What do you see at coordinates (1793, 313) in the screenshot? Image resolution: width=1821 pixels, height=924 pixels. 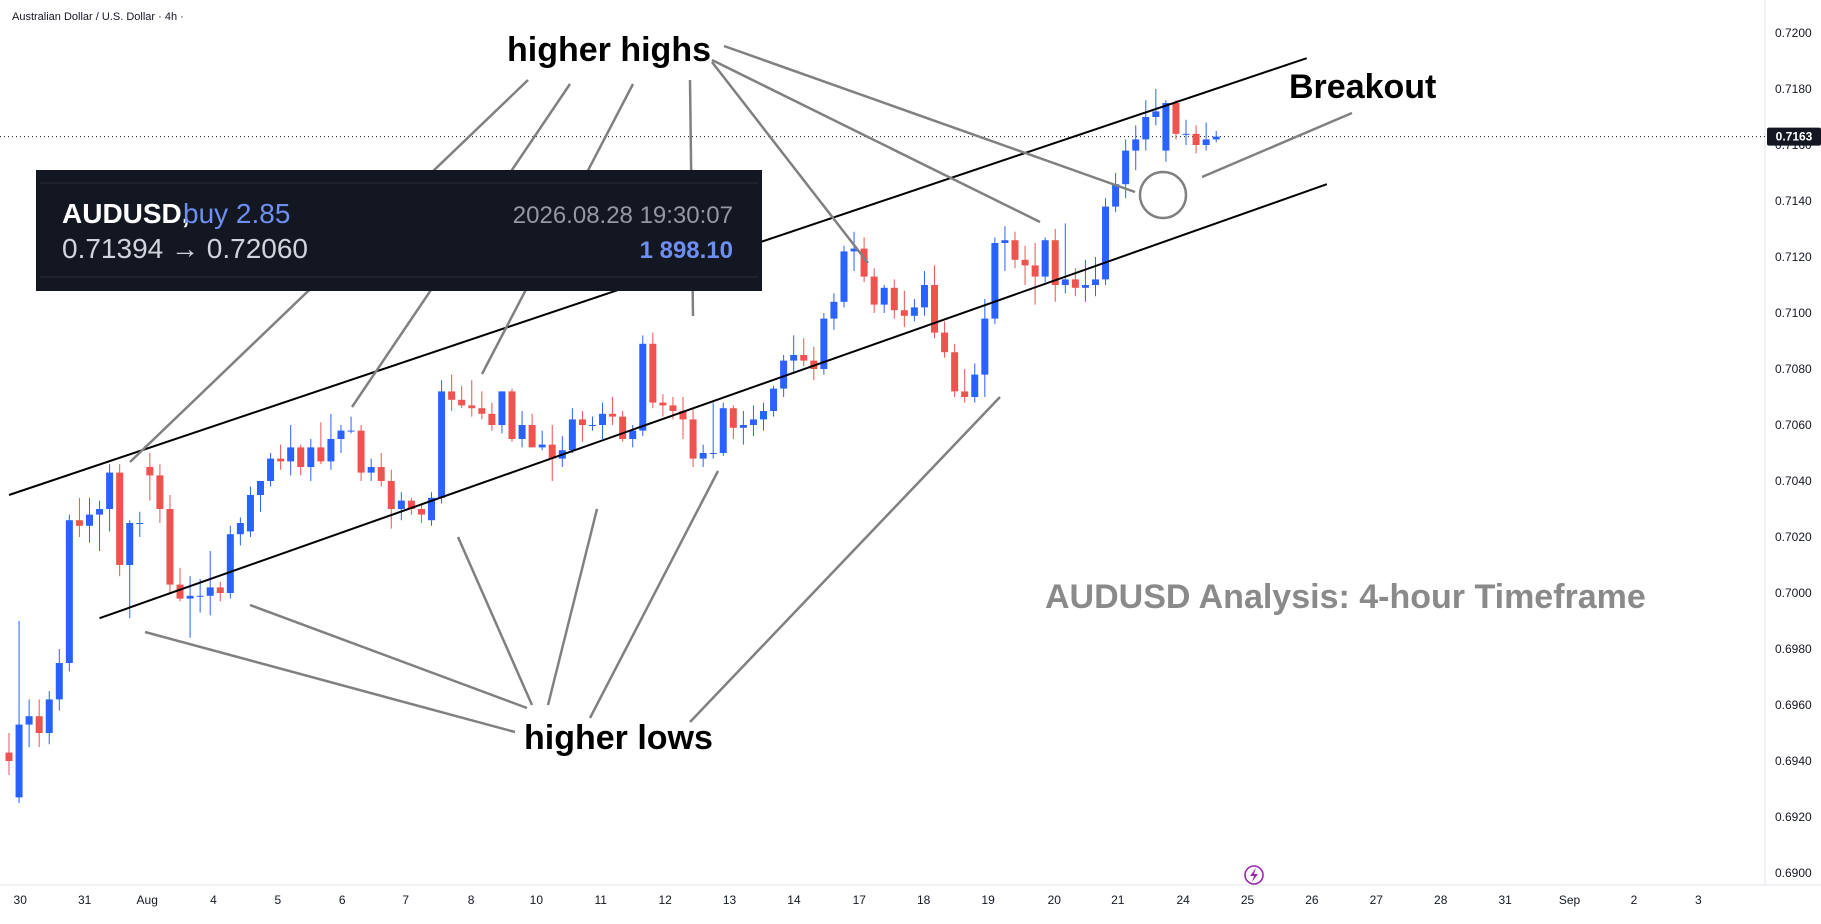 I see `price-tick-label: 0.7100` at bounding box center [1793, 313].